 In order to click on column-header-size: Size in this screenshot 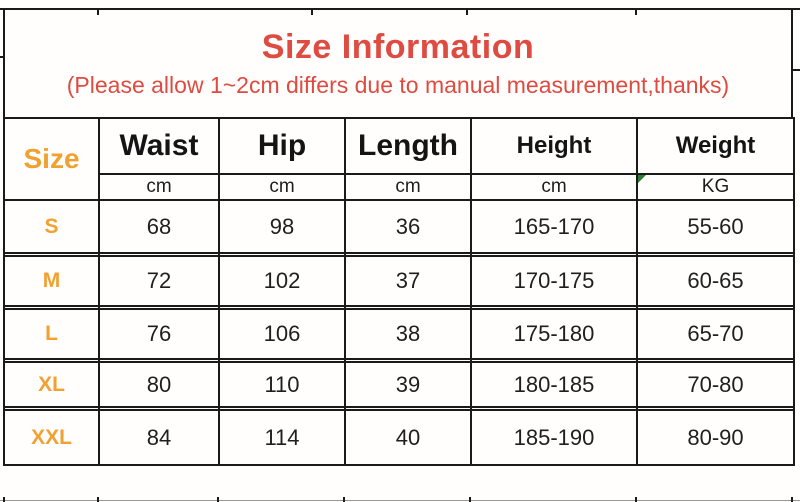, I will do `click(51, 159)`.